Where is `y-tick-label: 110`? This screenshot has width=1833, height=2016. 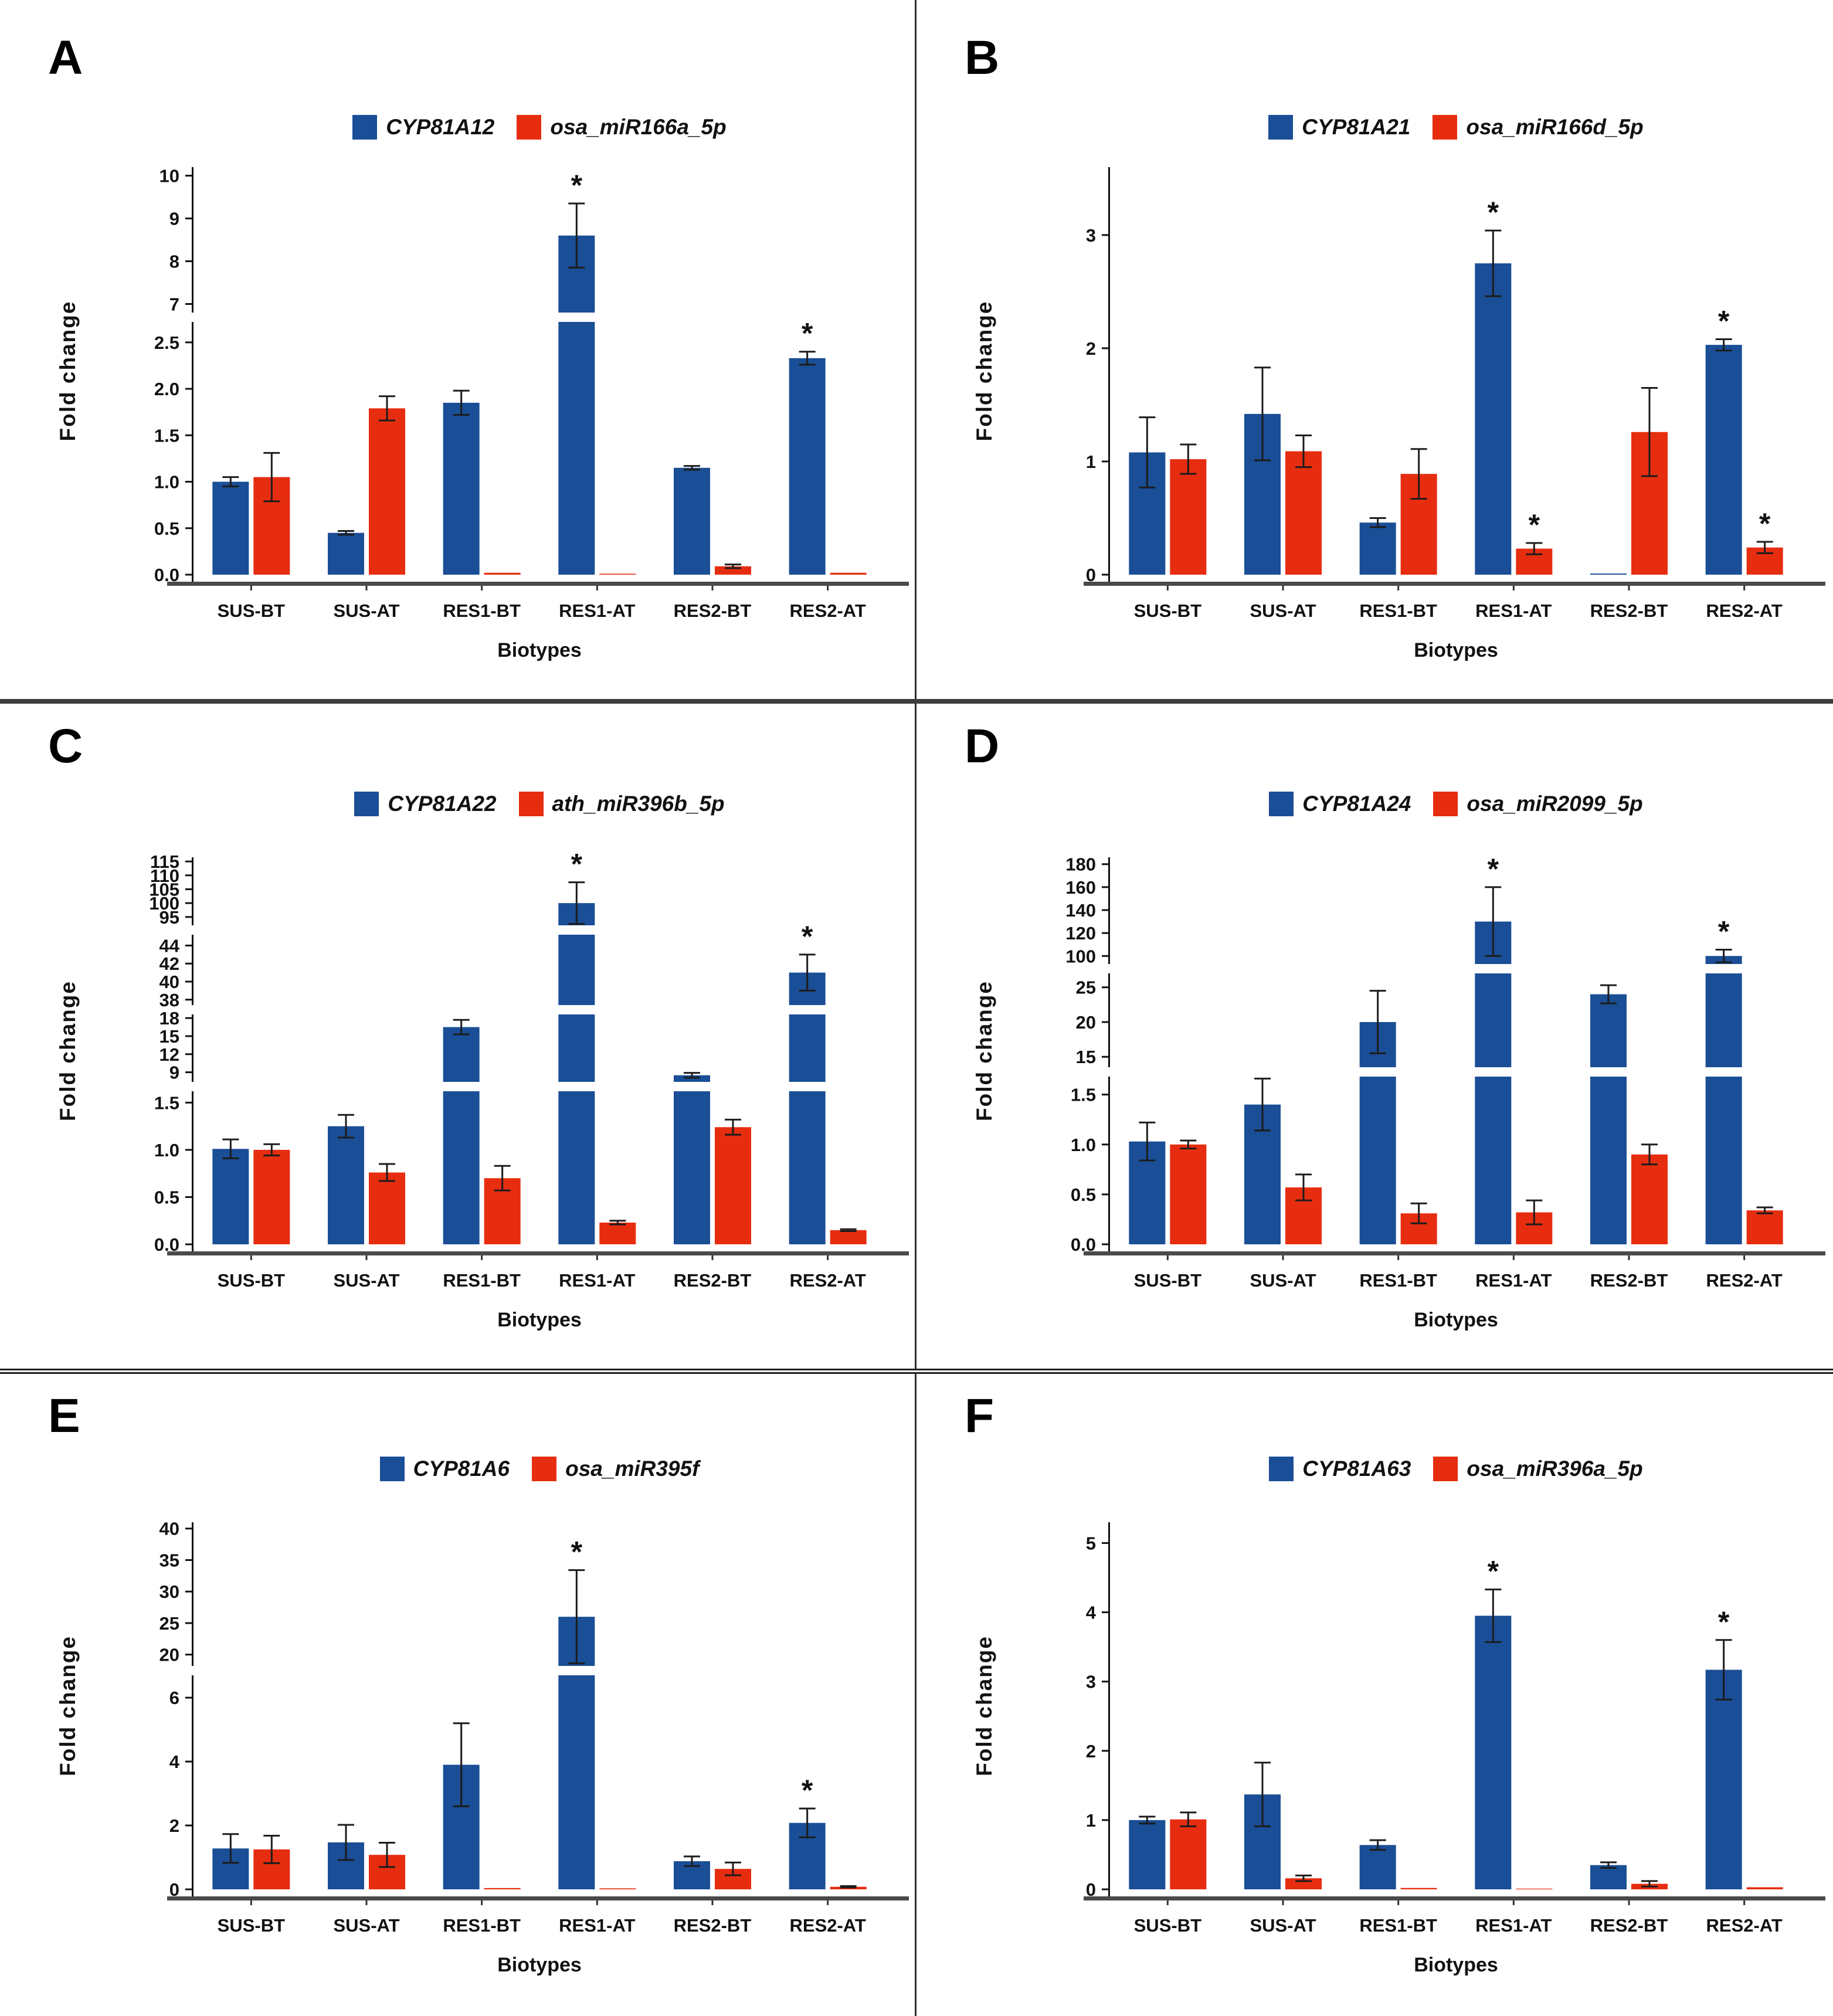 y-tick-label: 110 is located at coordinates (164, 876).